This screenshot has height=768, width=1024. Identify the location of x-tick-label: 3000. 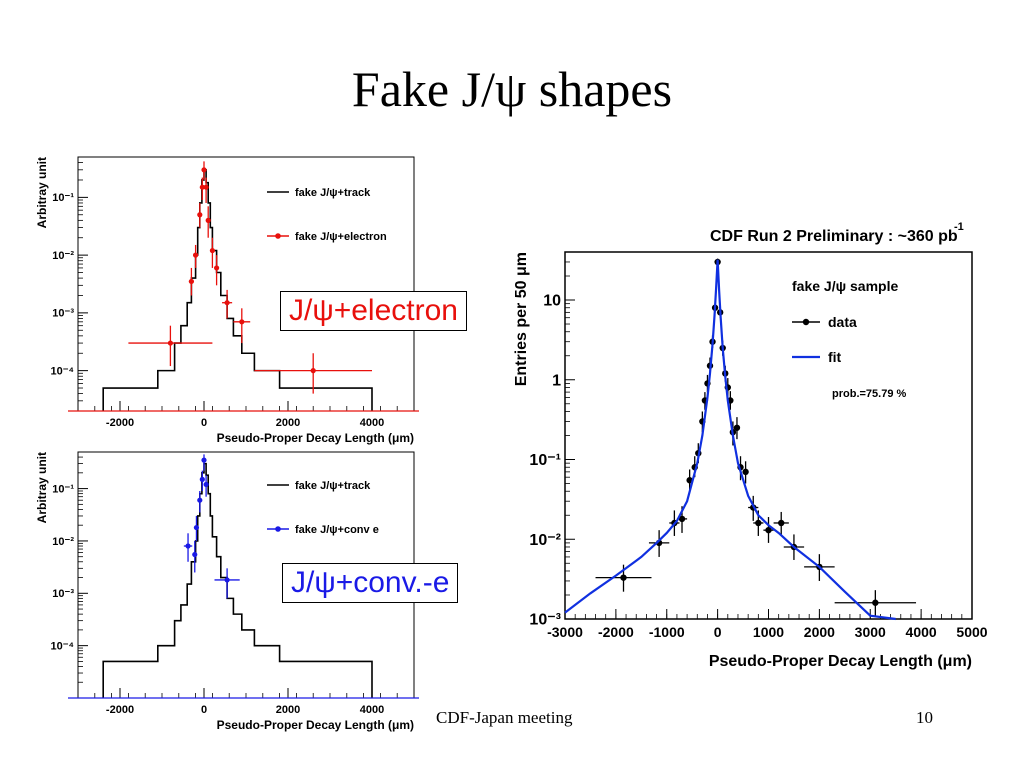
(870, 632).